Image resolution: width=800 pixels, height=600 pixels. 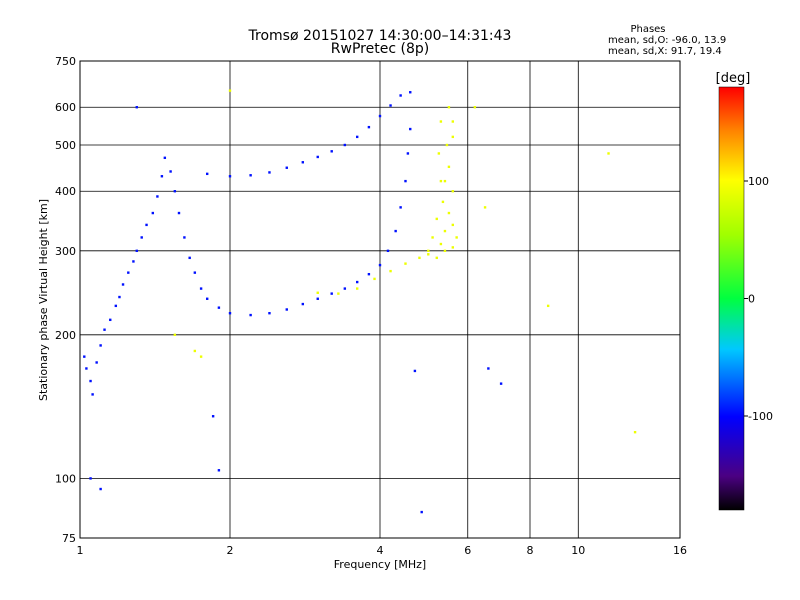 What do you see at coordinates (731, 298) in the screenshot?
I see `colorbar` at bounding box center [731, 298].